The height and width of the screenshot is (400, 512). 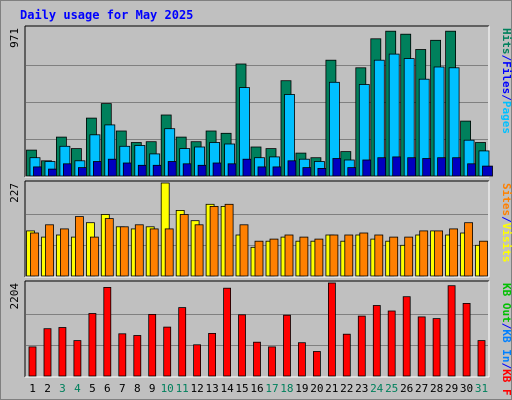 What do you see at coordinates (466, 388) in the screenshot?
I see `x-tick-label-day-30: 30` at bounding box center [466, 388].